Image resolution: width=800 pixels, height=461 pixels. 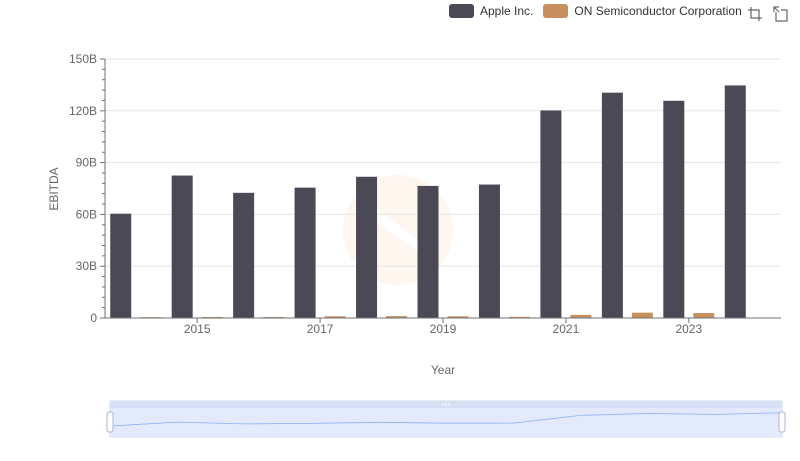 What do you see at coordinates (443, 370) in the screenshot?
I see `x-axis-title: Year` at bounding box center [443, 370].